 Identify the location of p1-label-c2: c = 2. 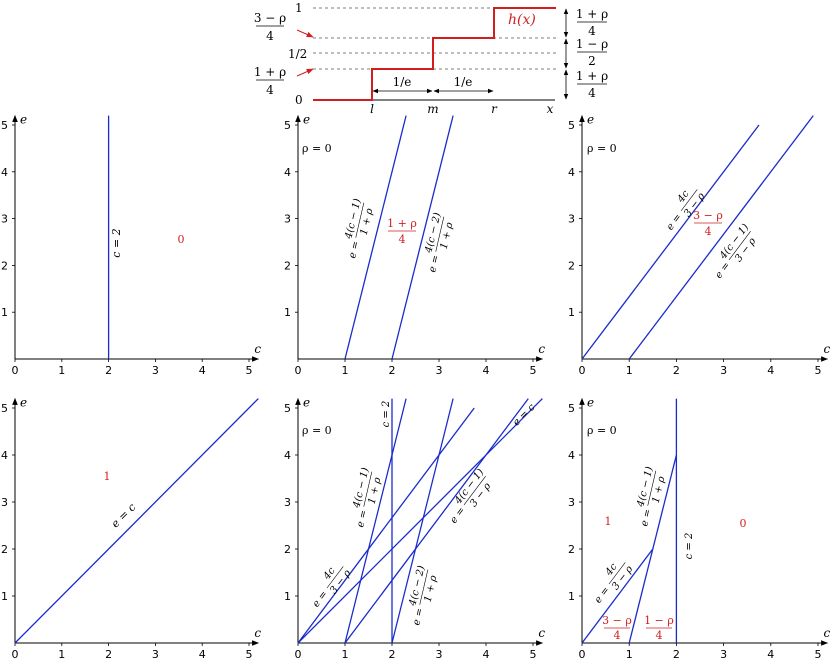
(116, 242).